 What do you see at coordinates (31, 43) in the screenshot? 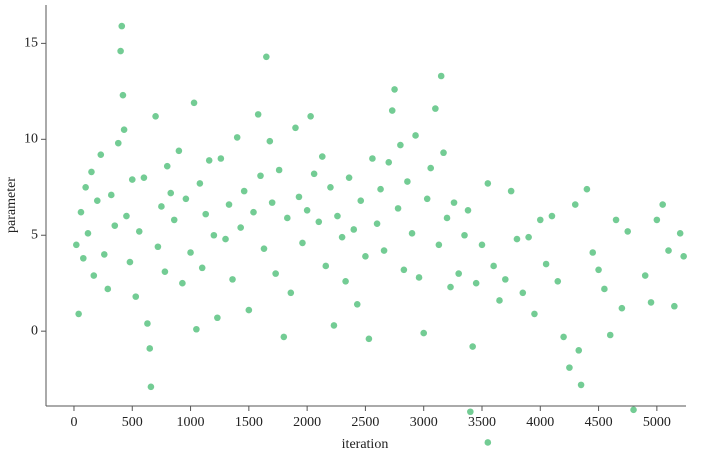
I see `y-tick-label: 15` at bounding box center [31, 43].